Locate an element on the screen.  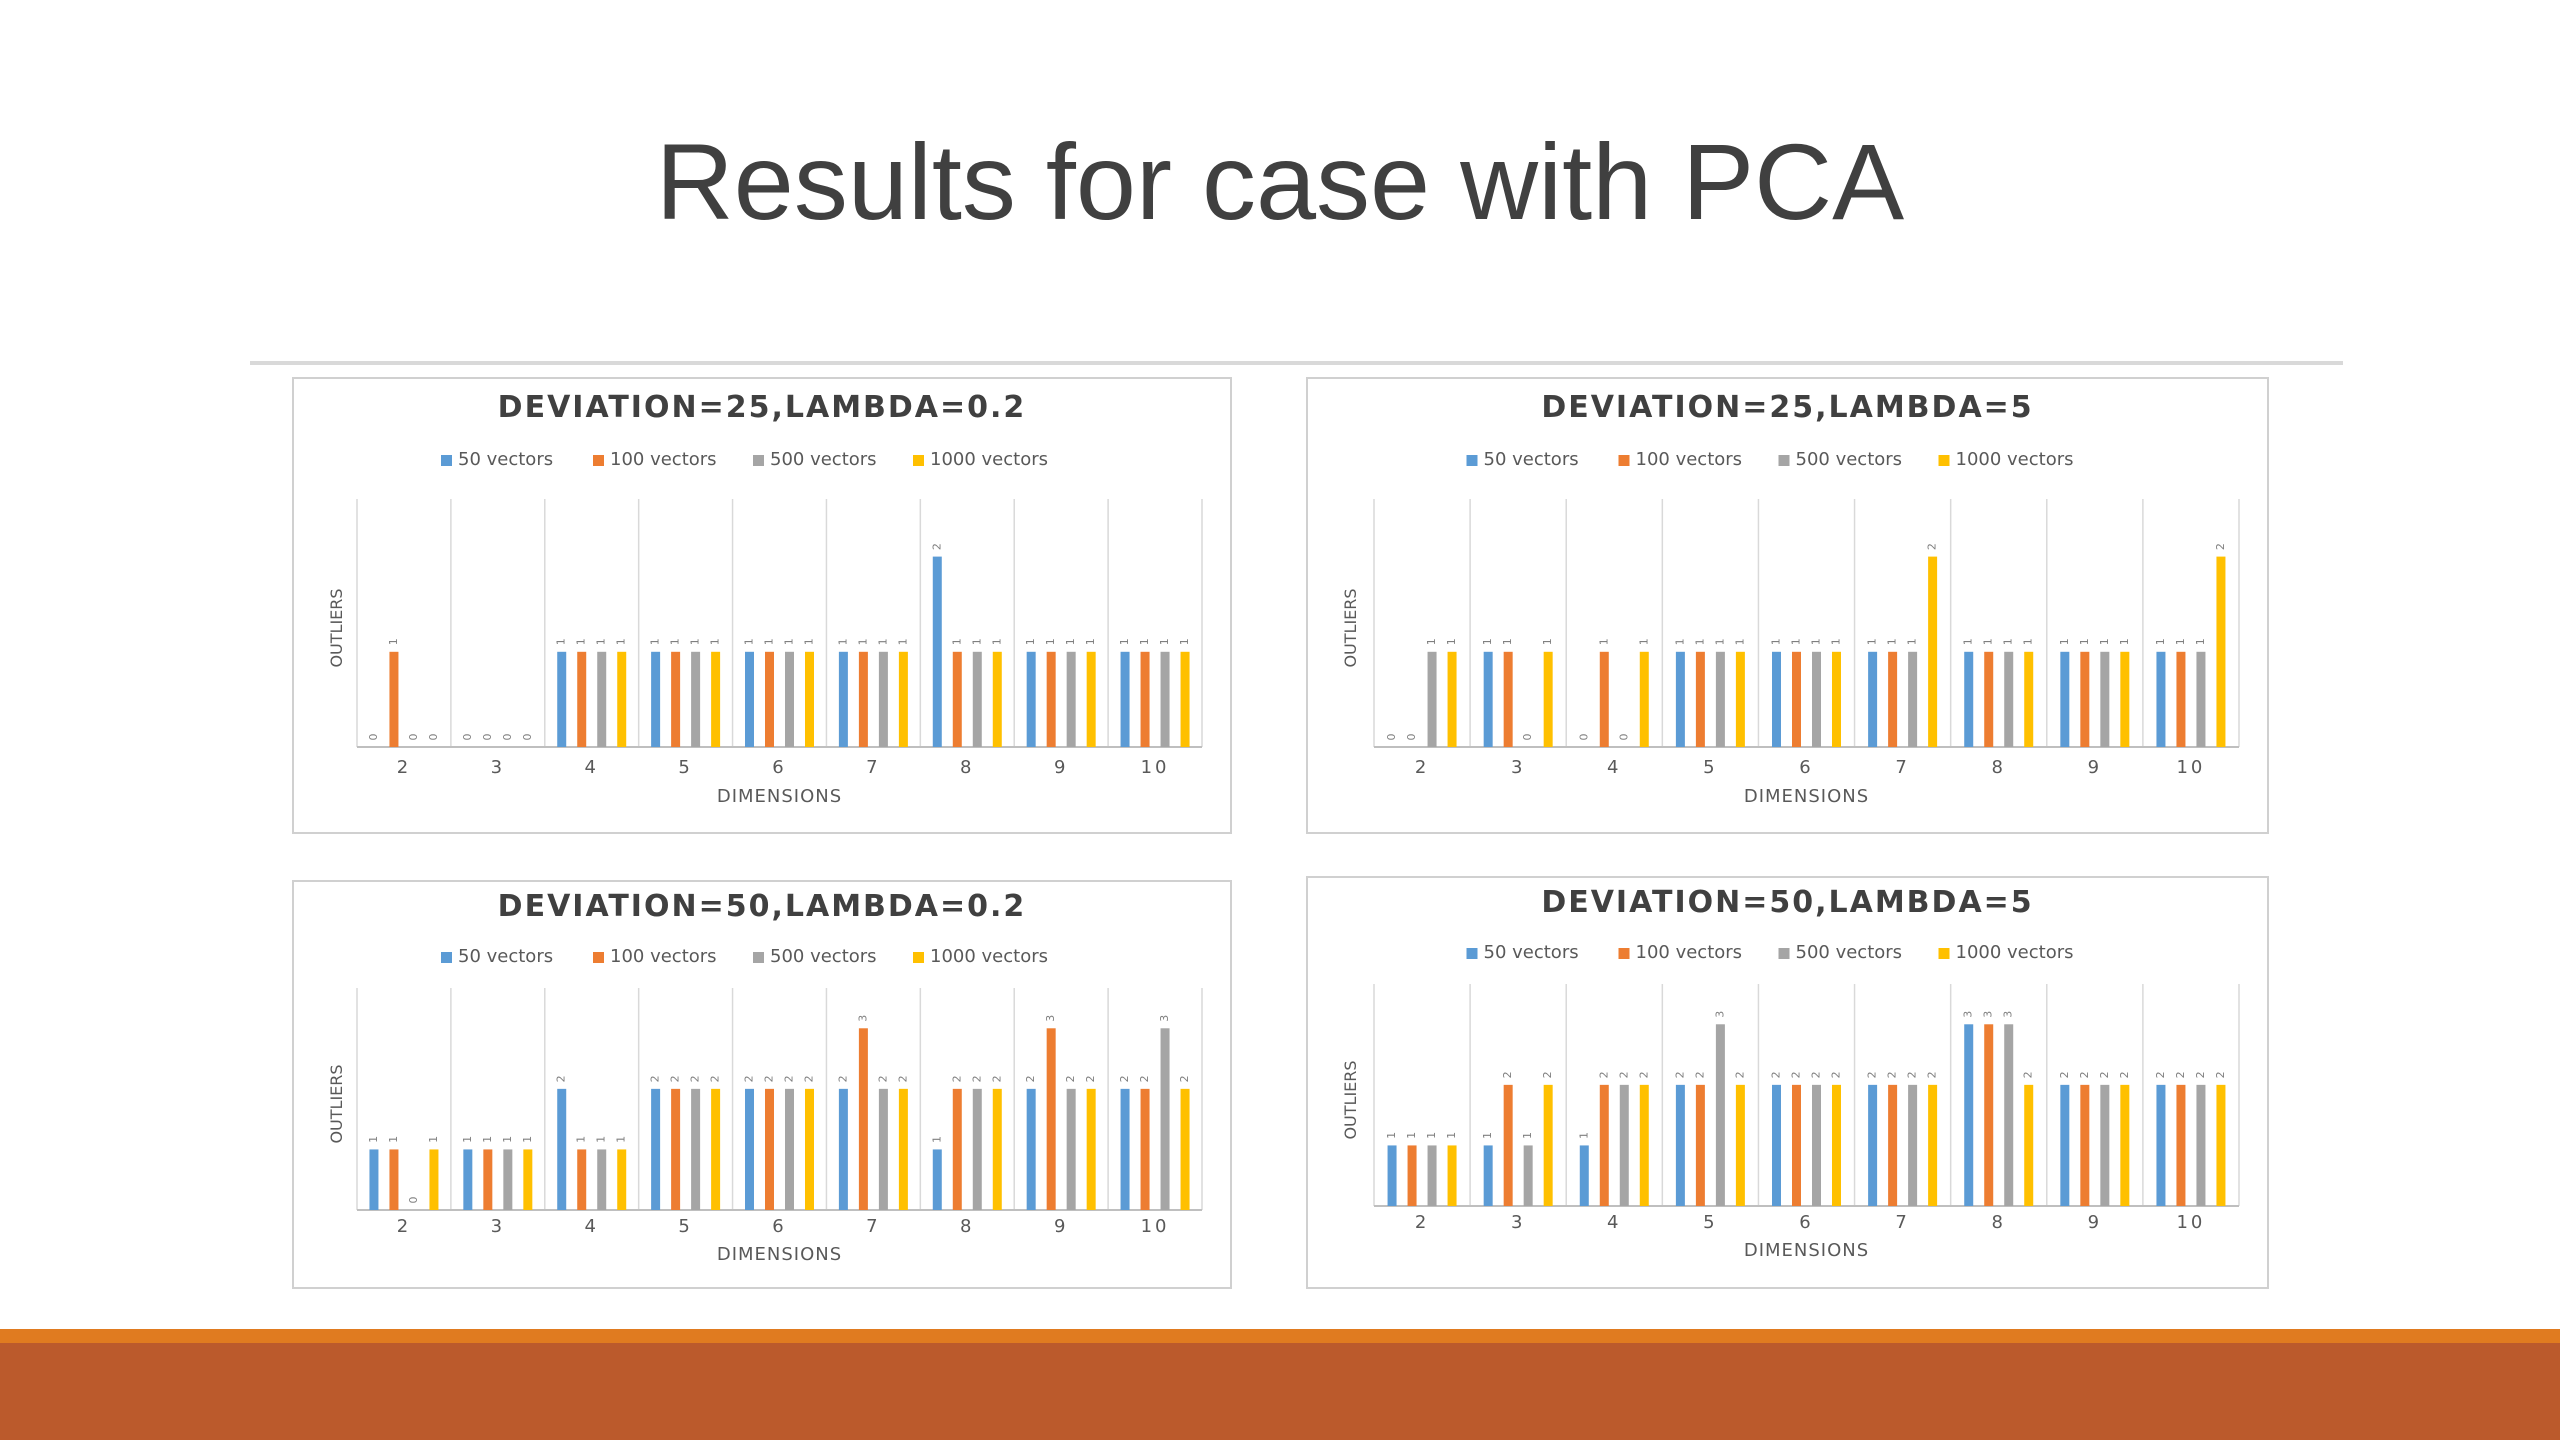
x-tick-label: 9 is located at coordinates (2095, 1222).